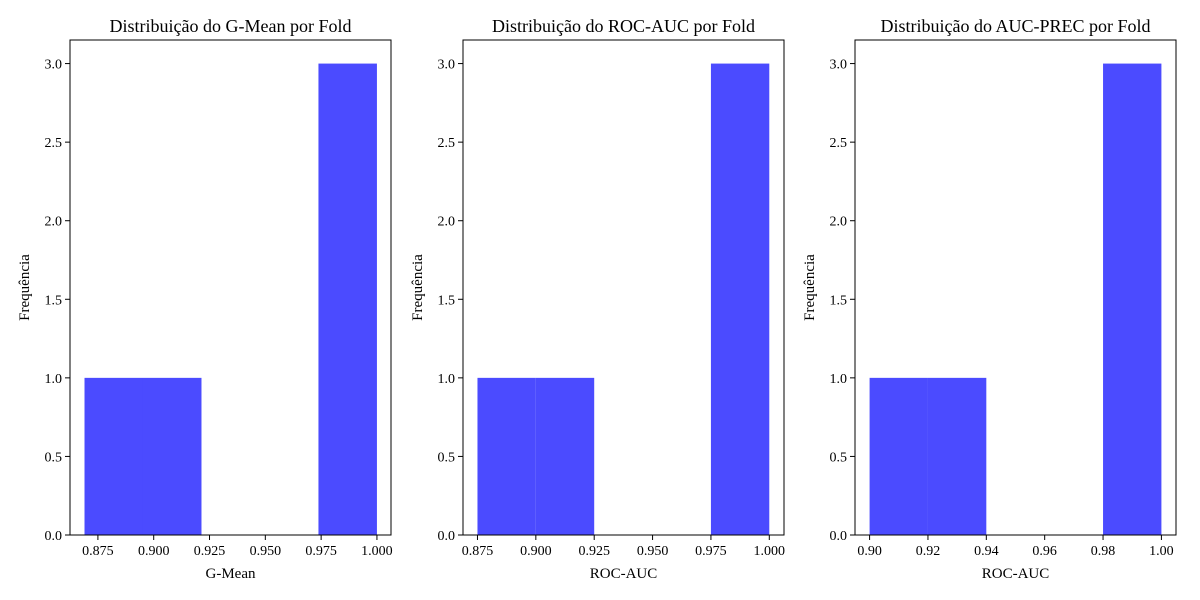 This screenshot has width=1200, height=600. Describe the element at coordinates (231, 574) in the screenshot. I see `x-axis-label: G-Mean` at that location.